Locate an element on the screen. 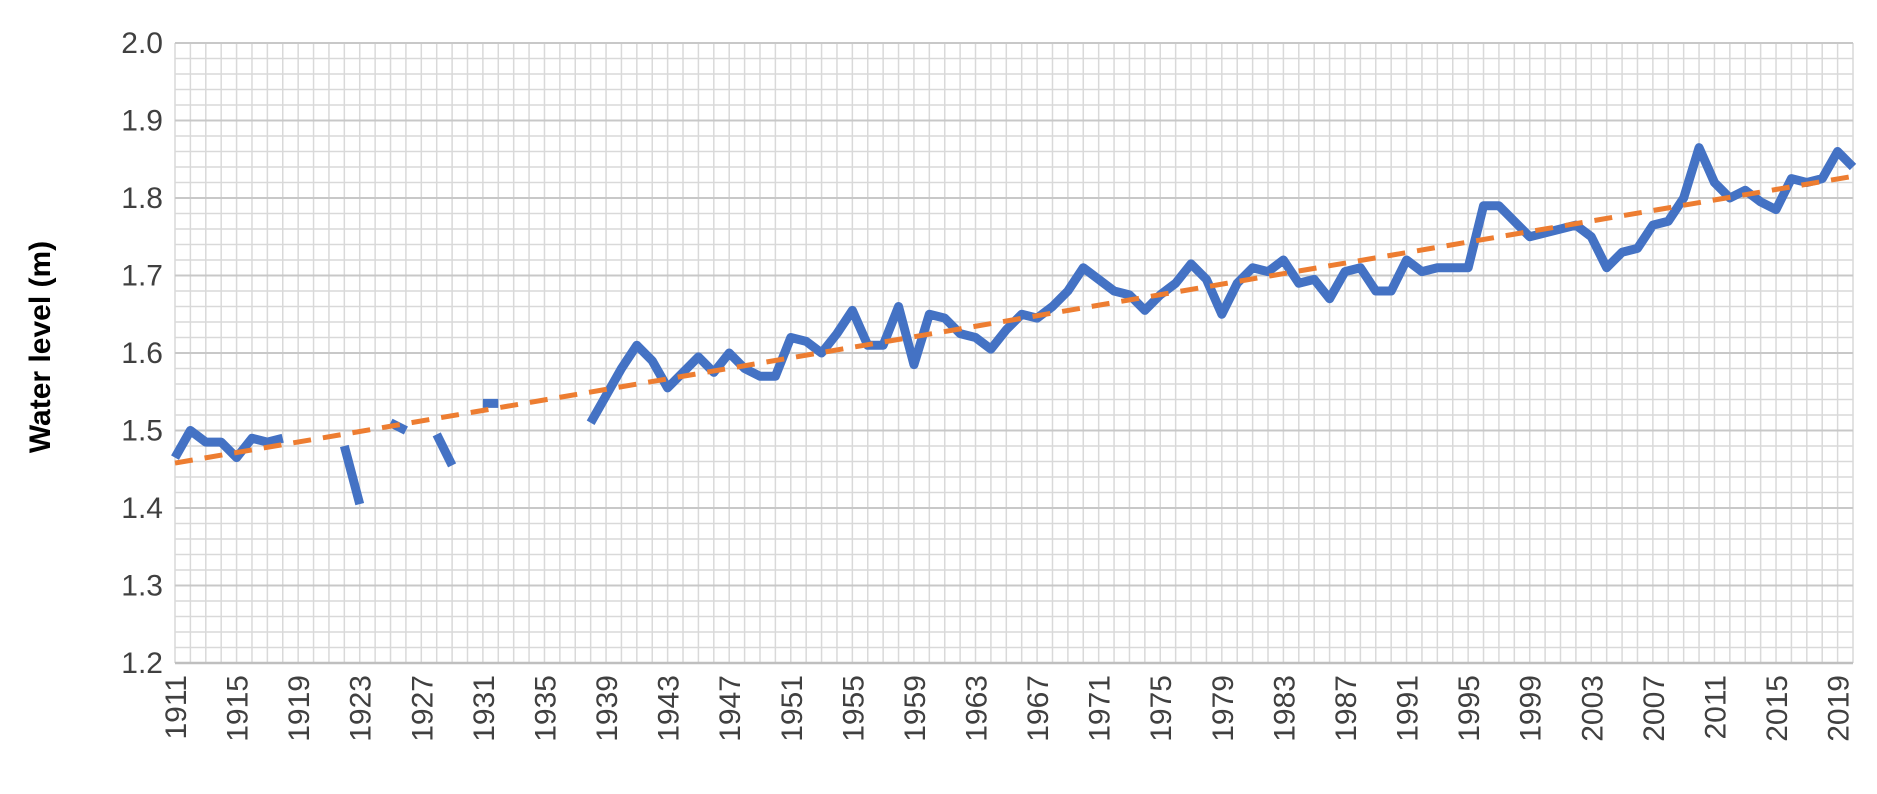 This screenshot has height=794, width=1877. y-tick-label: 1.2 is located at coordinates (142, 663).